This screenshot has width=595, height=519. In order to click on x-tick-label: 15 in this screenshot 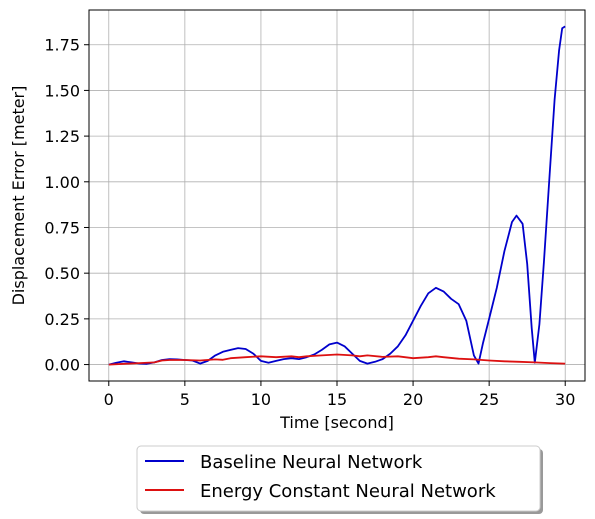, I will do `click(337, 399)`.